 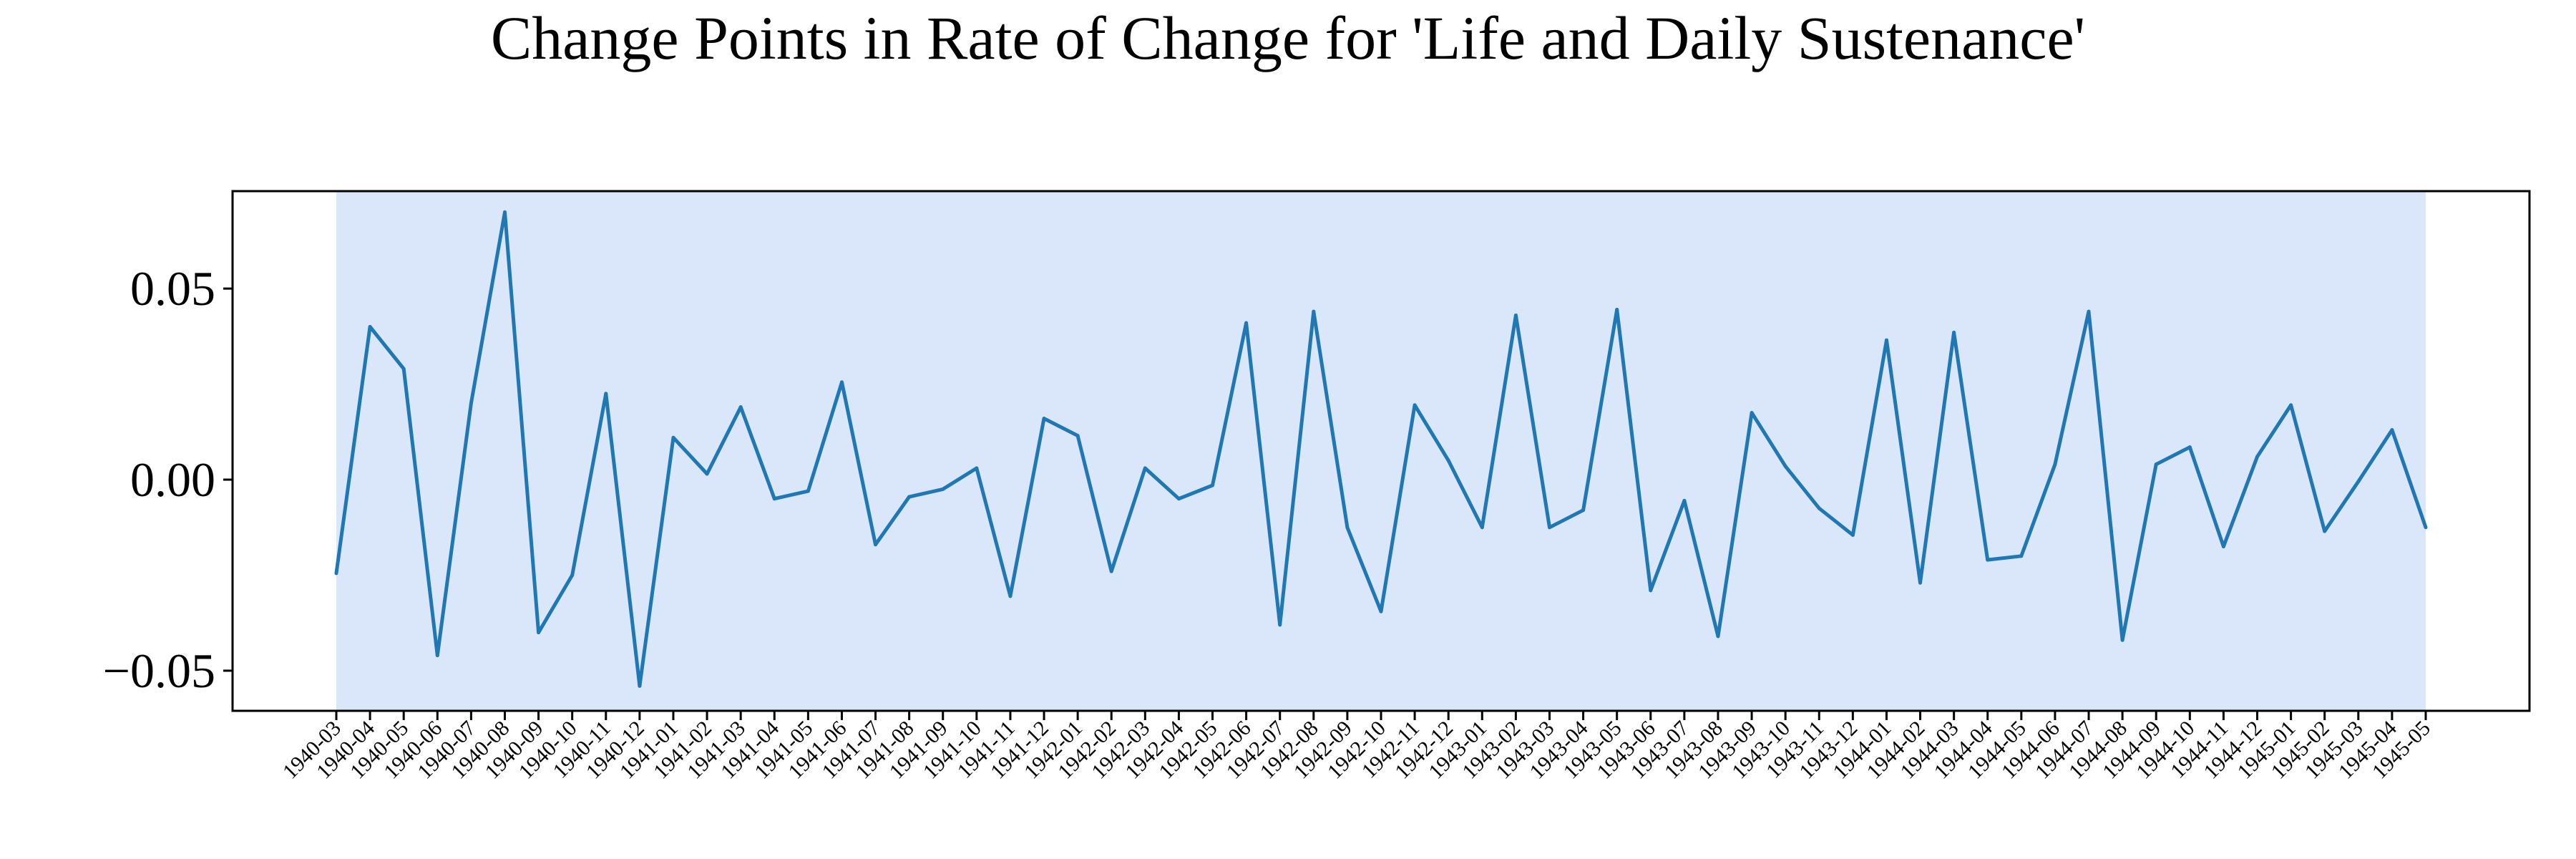 What do you see at coordinates (159, 671) in the screenshot?
I see `y-tick-label: −0.05` at bounding box center [159, 671].